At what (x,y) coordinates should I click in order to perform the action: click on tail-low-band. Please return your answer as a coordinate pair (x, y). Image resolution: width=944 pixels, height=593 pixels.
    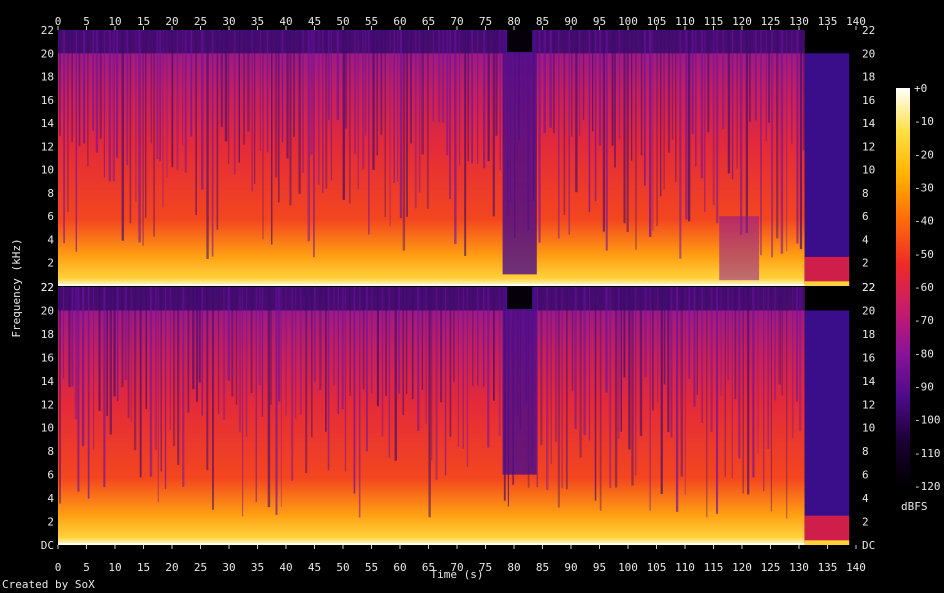
    Looking at the image, I should click on (827, 271).